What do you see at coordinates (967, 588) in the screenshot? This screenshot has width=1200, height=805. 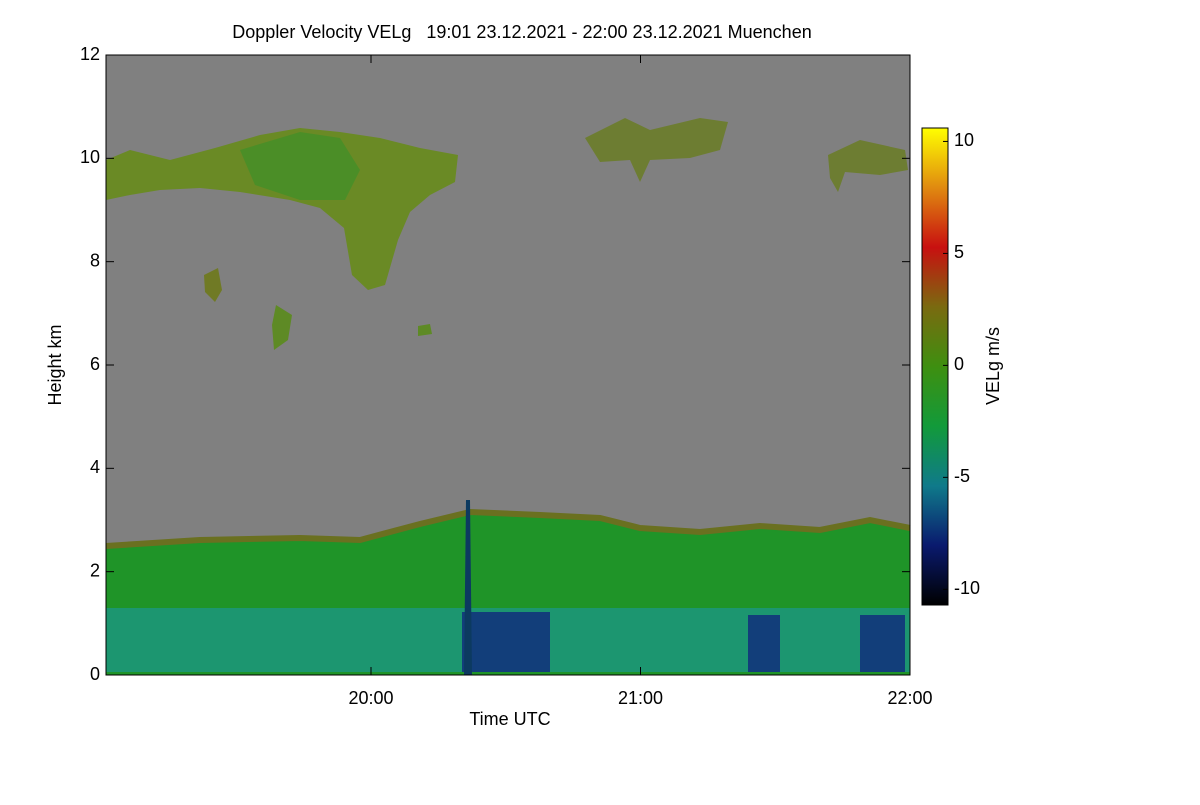 I see `colorbar-tick-label: -10` at bounding box center [967, 588].